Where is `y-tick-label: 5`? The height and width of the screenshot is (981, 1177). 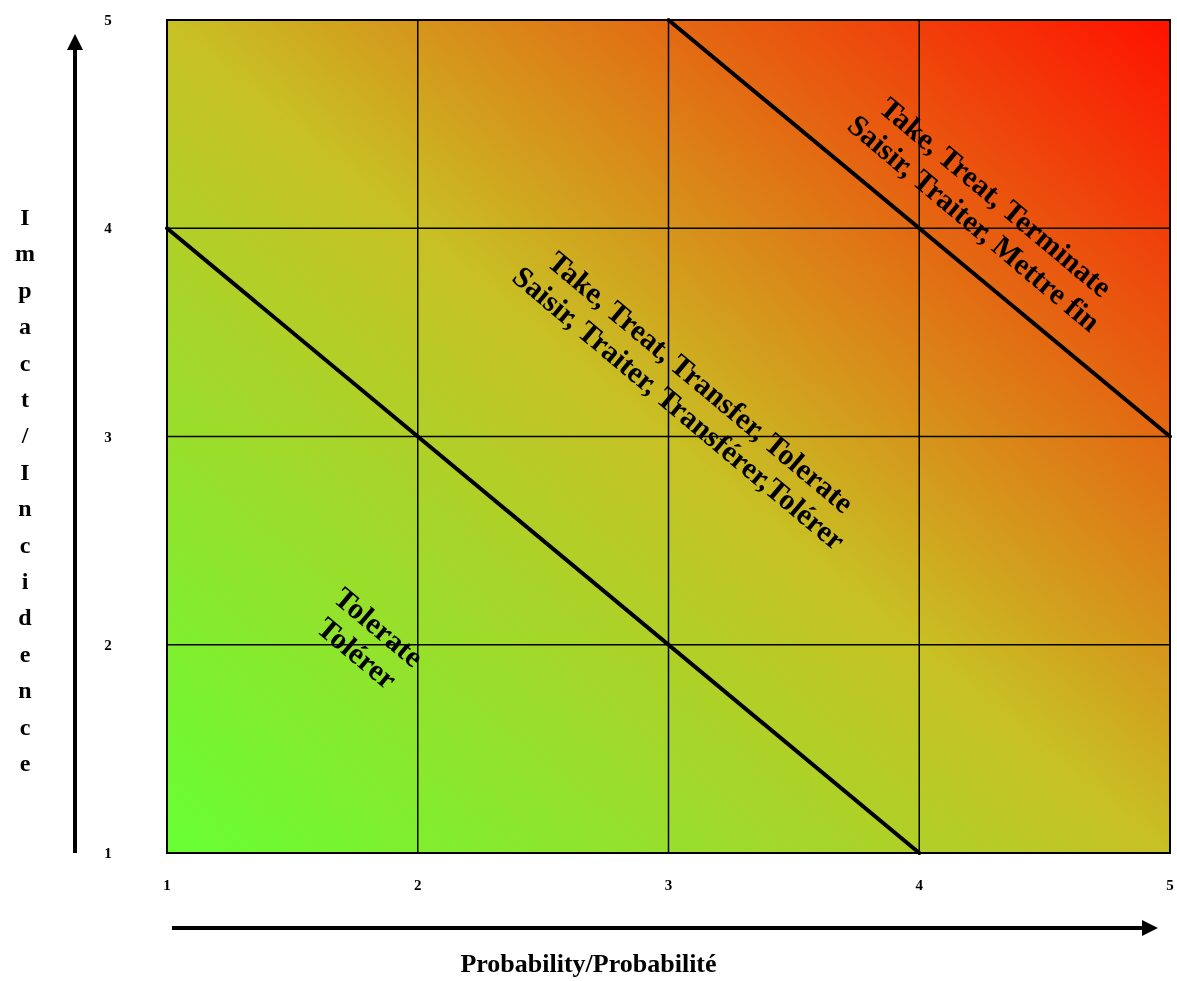
y-tick-label: 5 is located at coordinates (108, 20).